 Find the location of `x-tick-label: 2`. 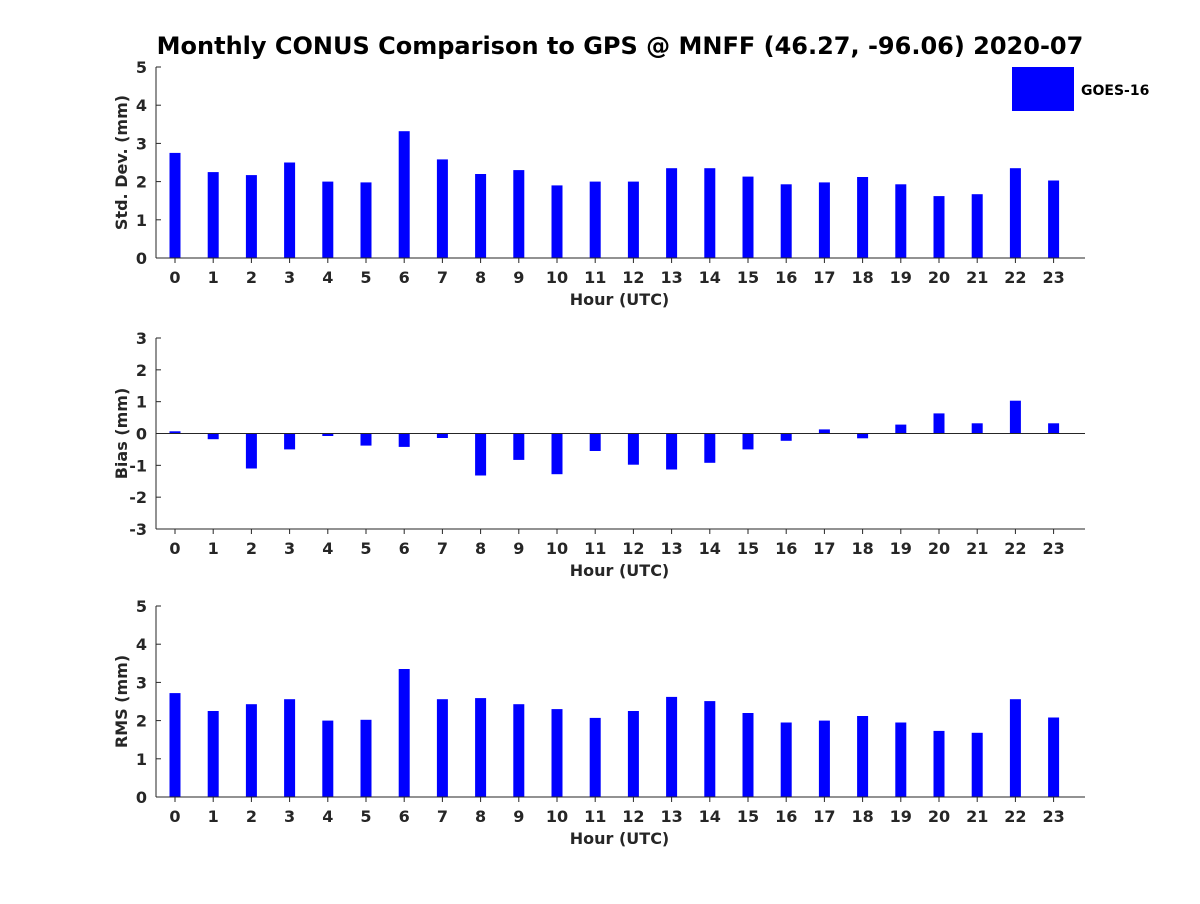

x-tick-label: 2 is located at coordinates (251, 277).